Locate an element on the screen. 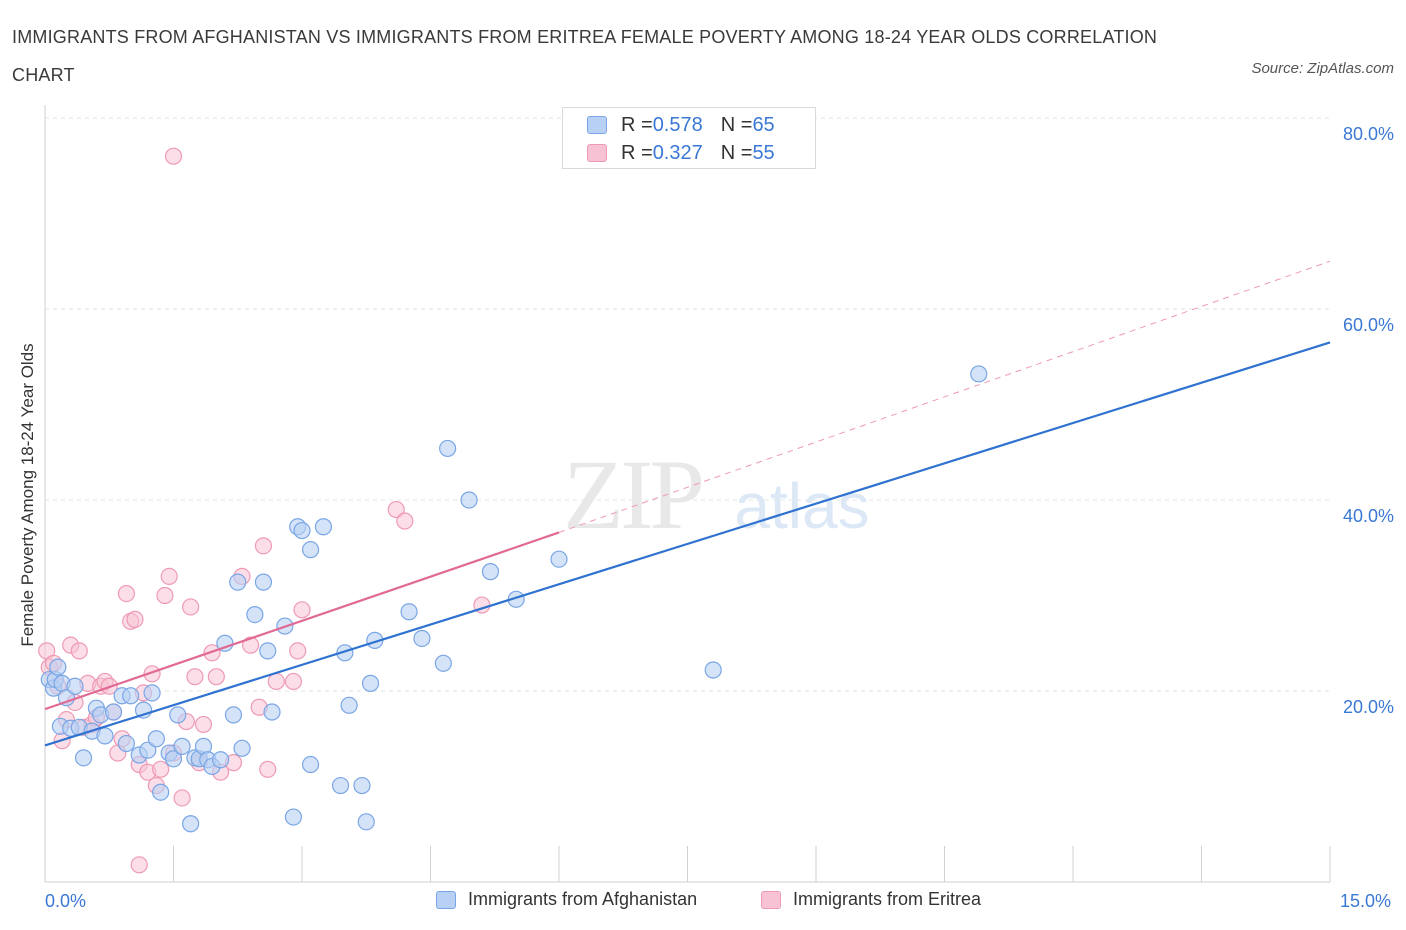 The height and width of the screenshot is (930, 1406). footer-legend-label-eritrea: Immigrants from Eritrea is located at coordinates (887, 899).